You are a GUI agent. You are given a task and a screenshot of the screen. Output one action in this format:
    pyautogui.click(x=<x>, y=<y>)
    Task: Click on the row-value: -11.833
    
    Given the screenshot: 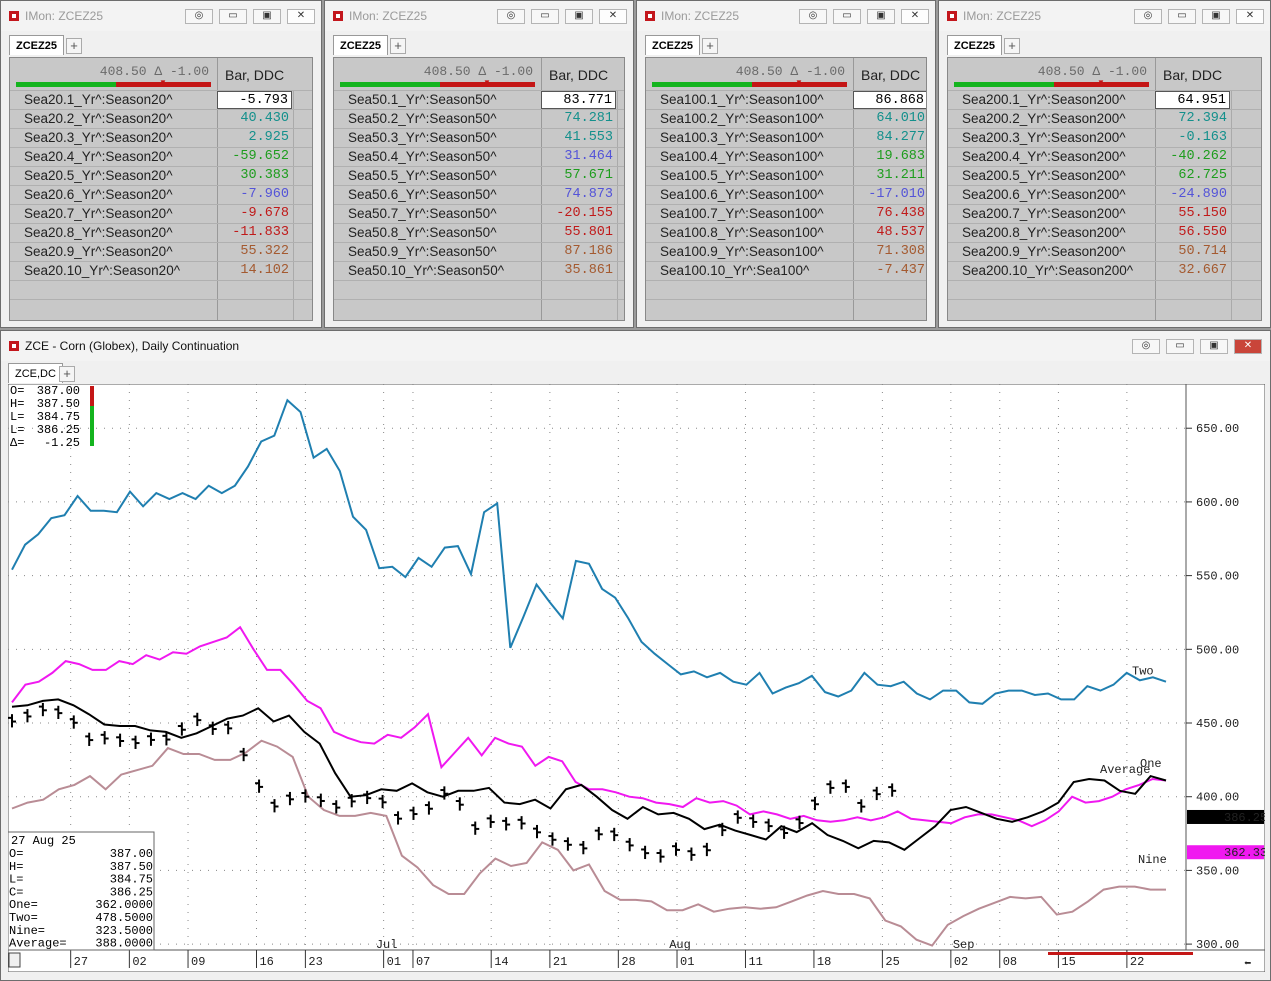 What is the action you would take?
    pyautogui.click(x=254, y=233)
    